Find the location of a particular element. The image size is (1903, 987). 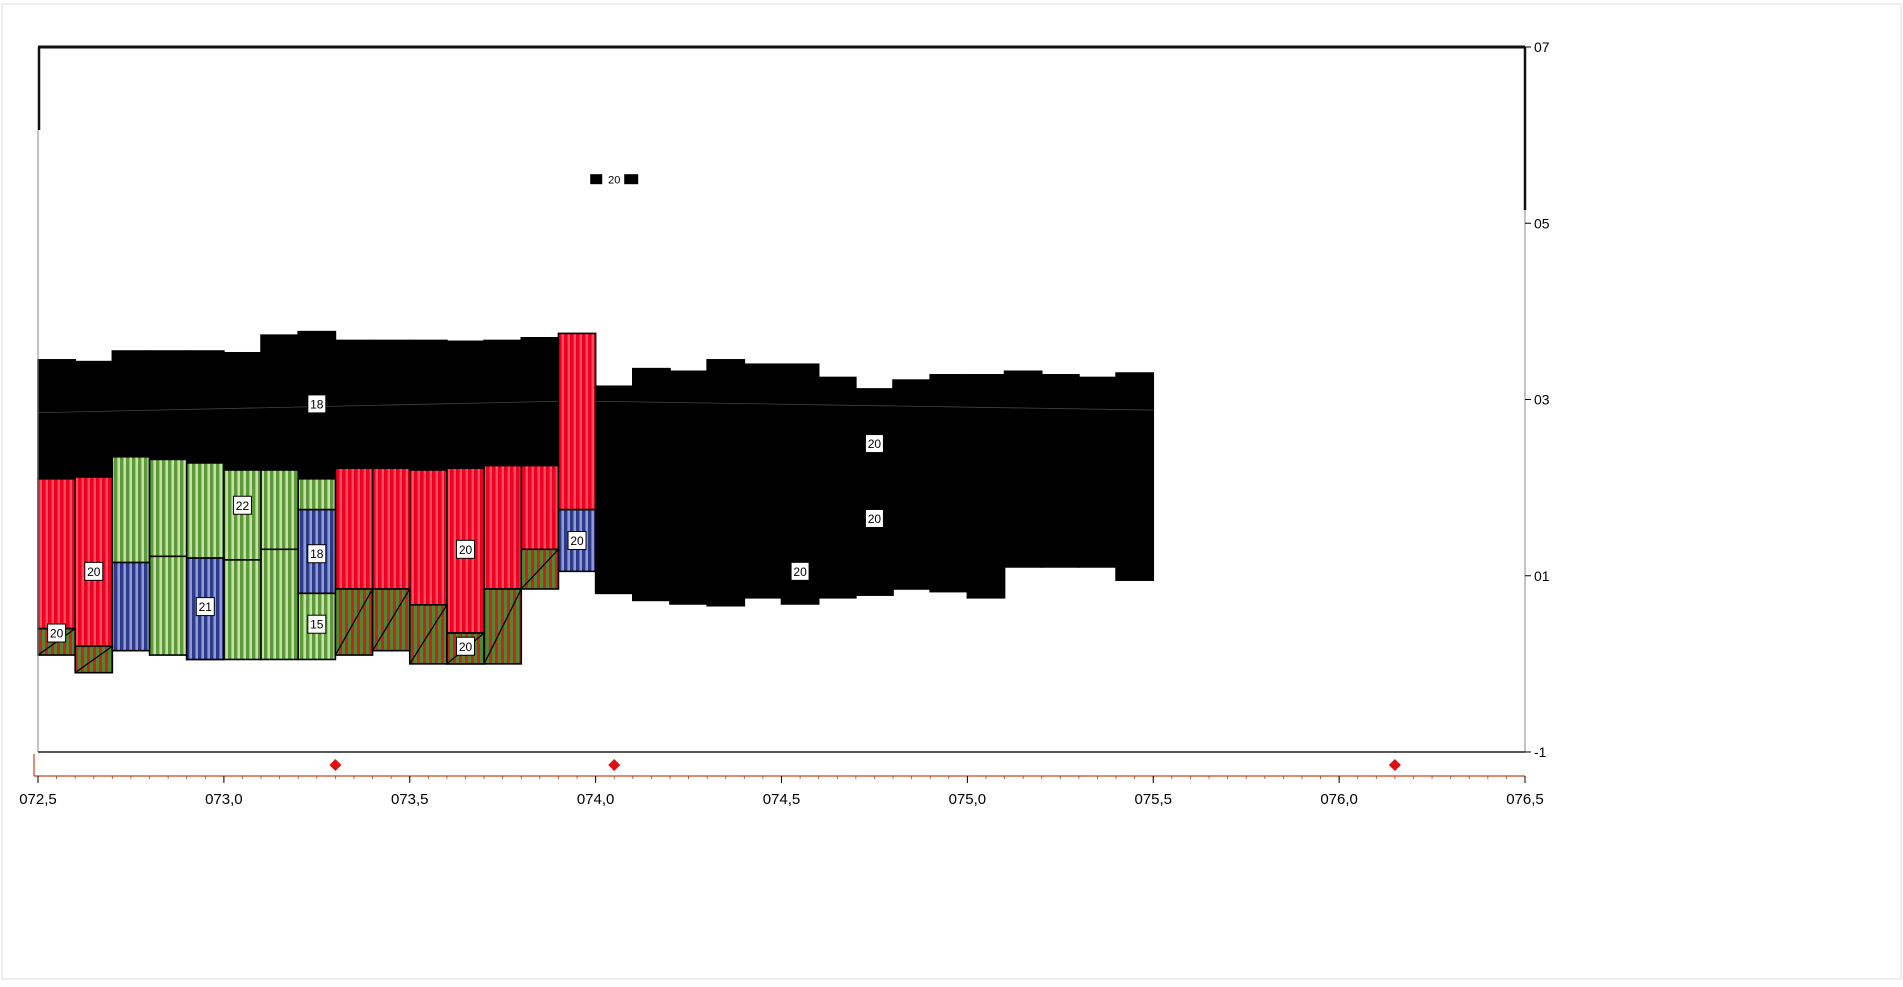

x-tick-label: 075,0 is located at coordinates (968, 799).